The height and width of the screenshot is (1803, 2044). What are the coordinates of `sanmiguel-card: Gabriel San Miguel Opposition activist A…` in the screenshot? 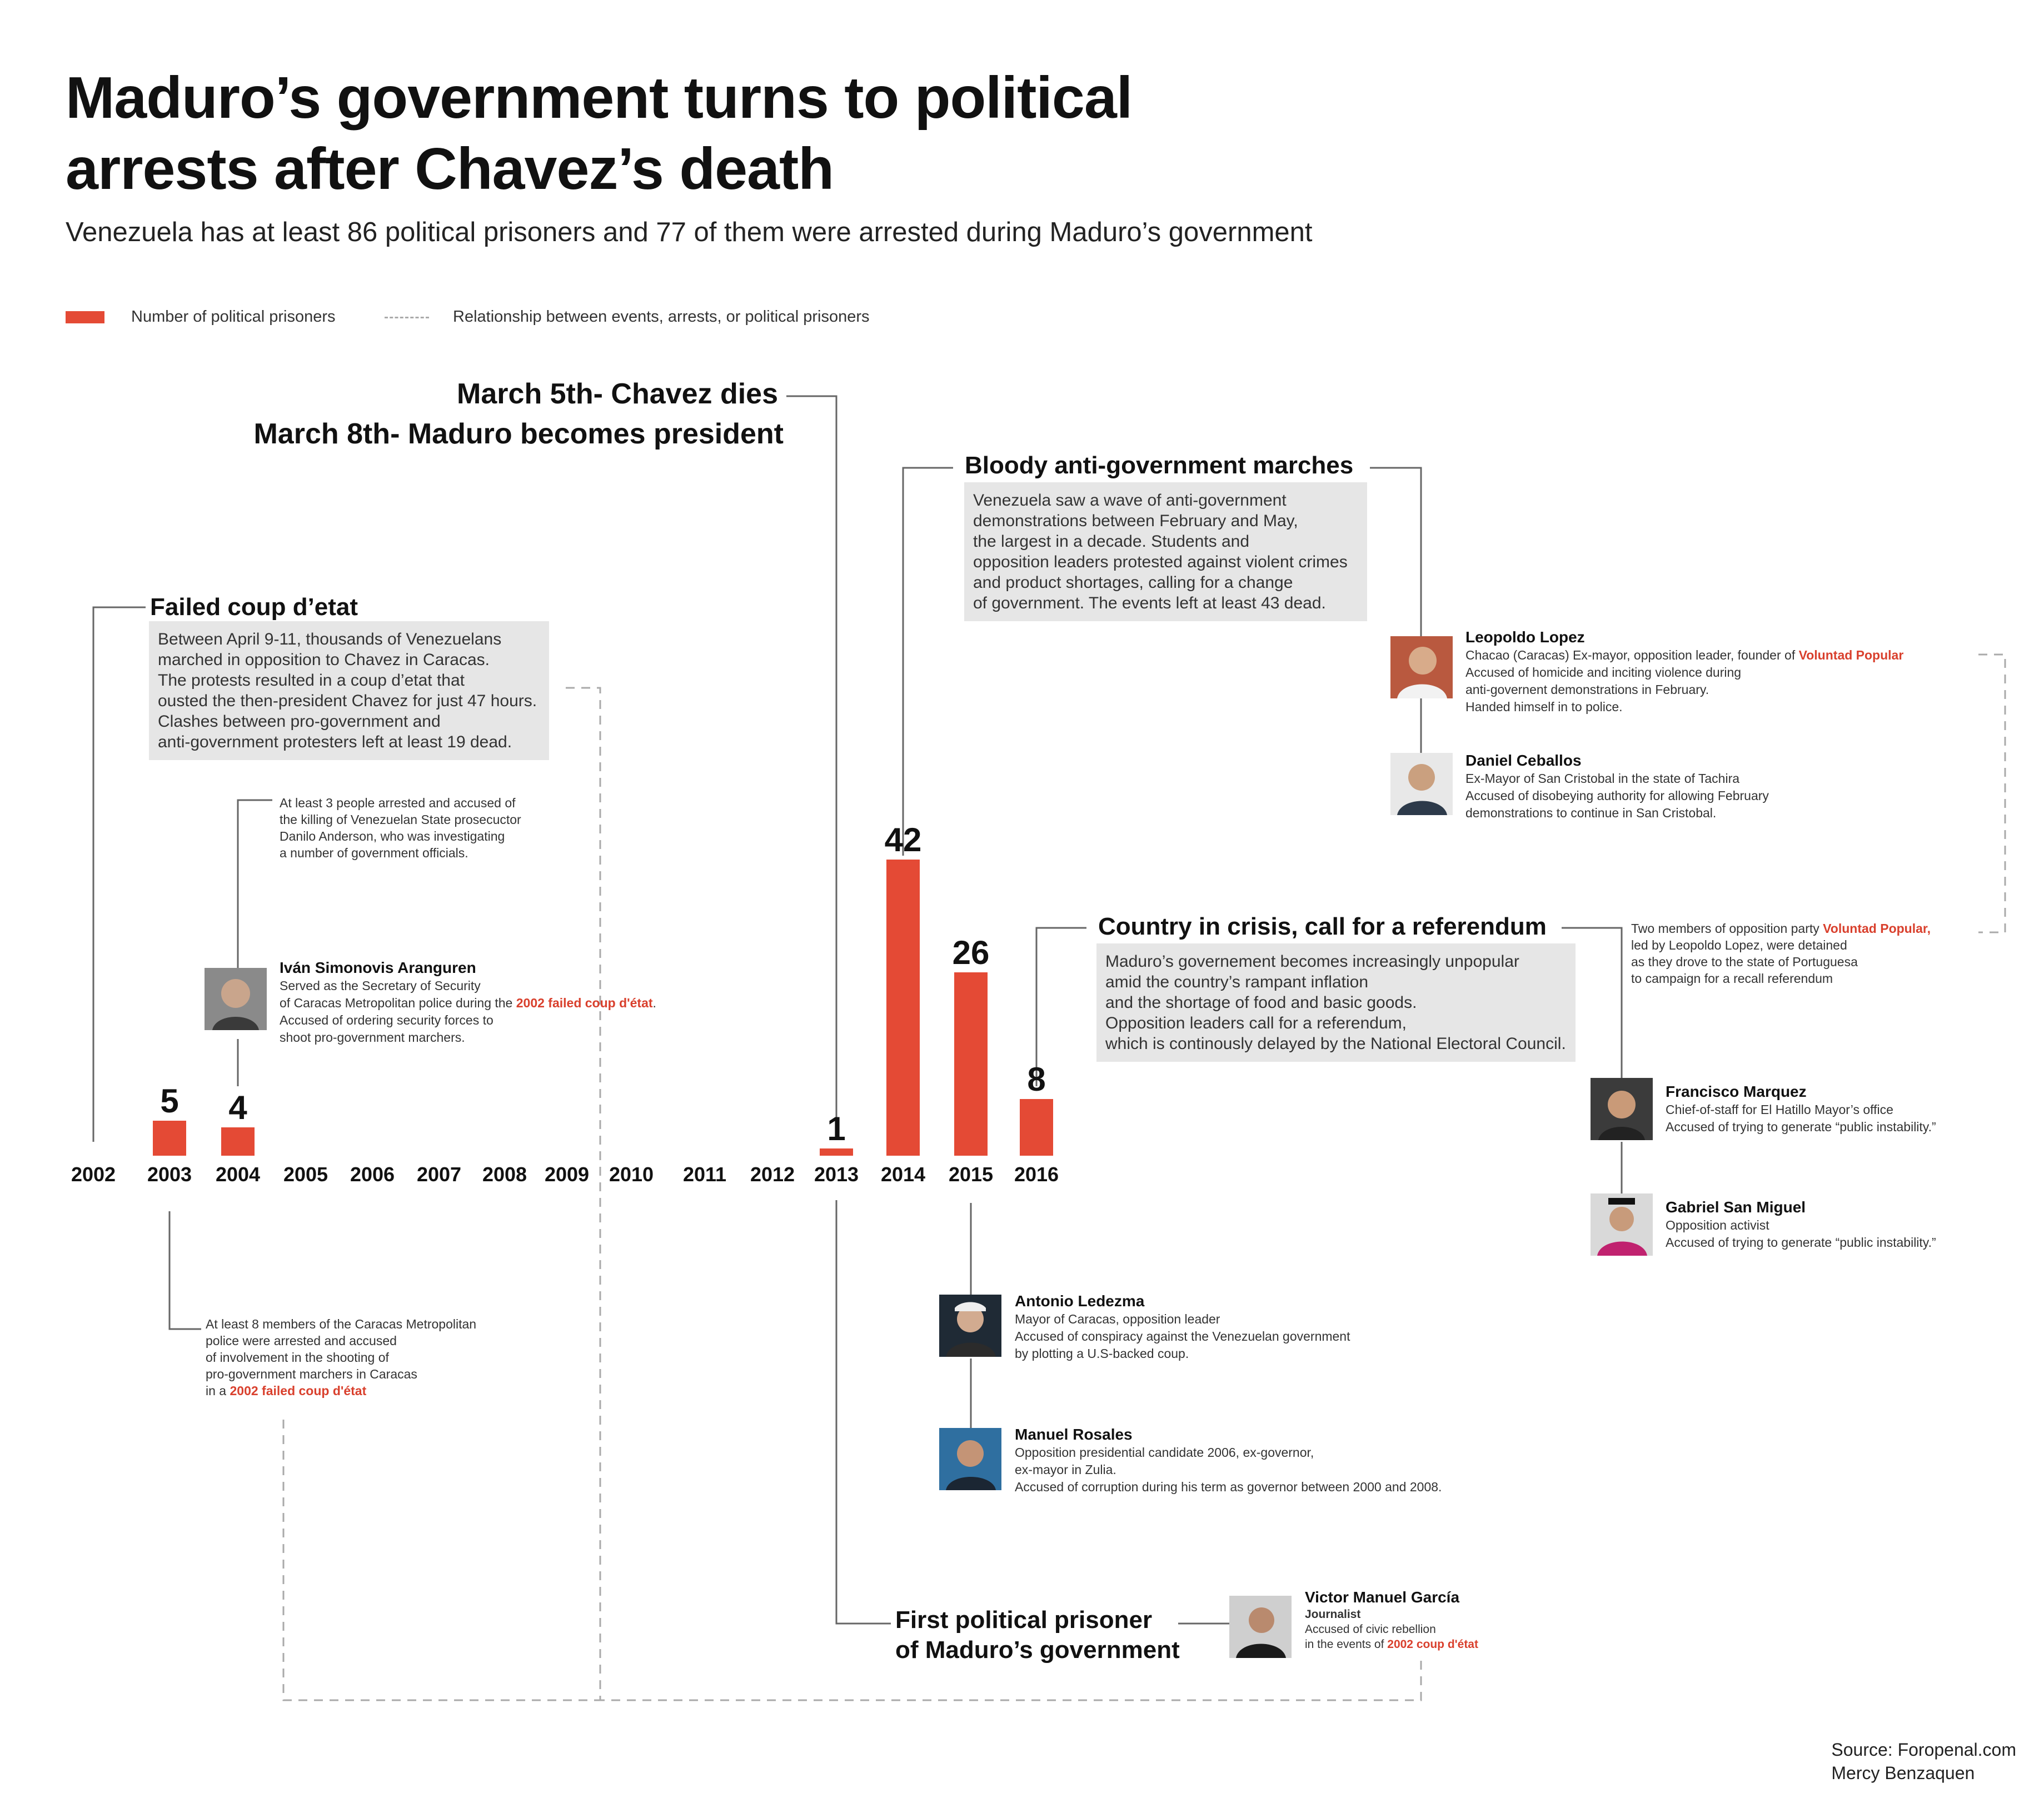 It's located at (1801, 1224).